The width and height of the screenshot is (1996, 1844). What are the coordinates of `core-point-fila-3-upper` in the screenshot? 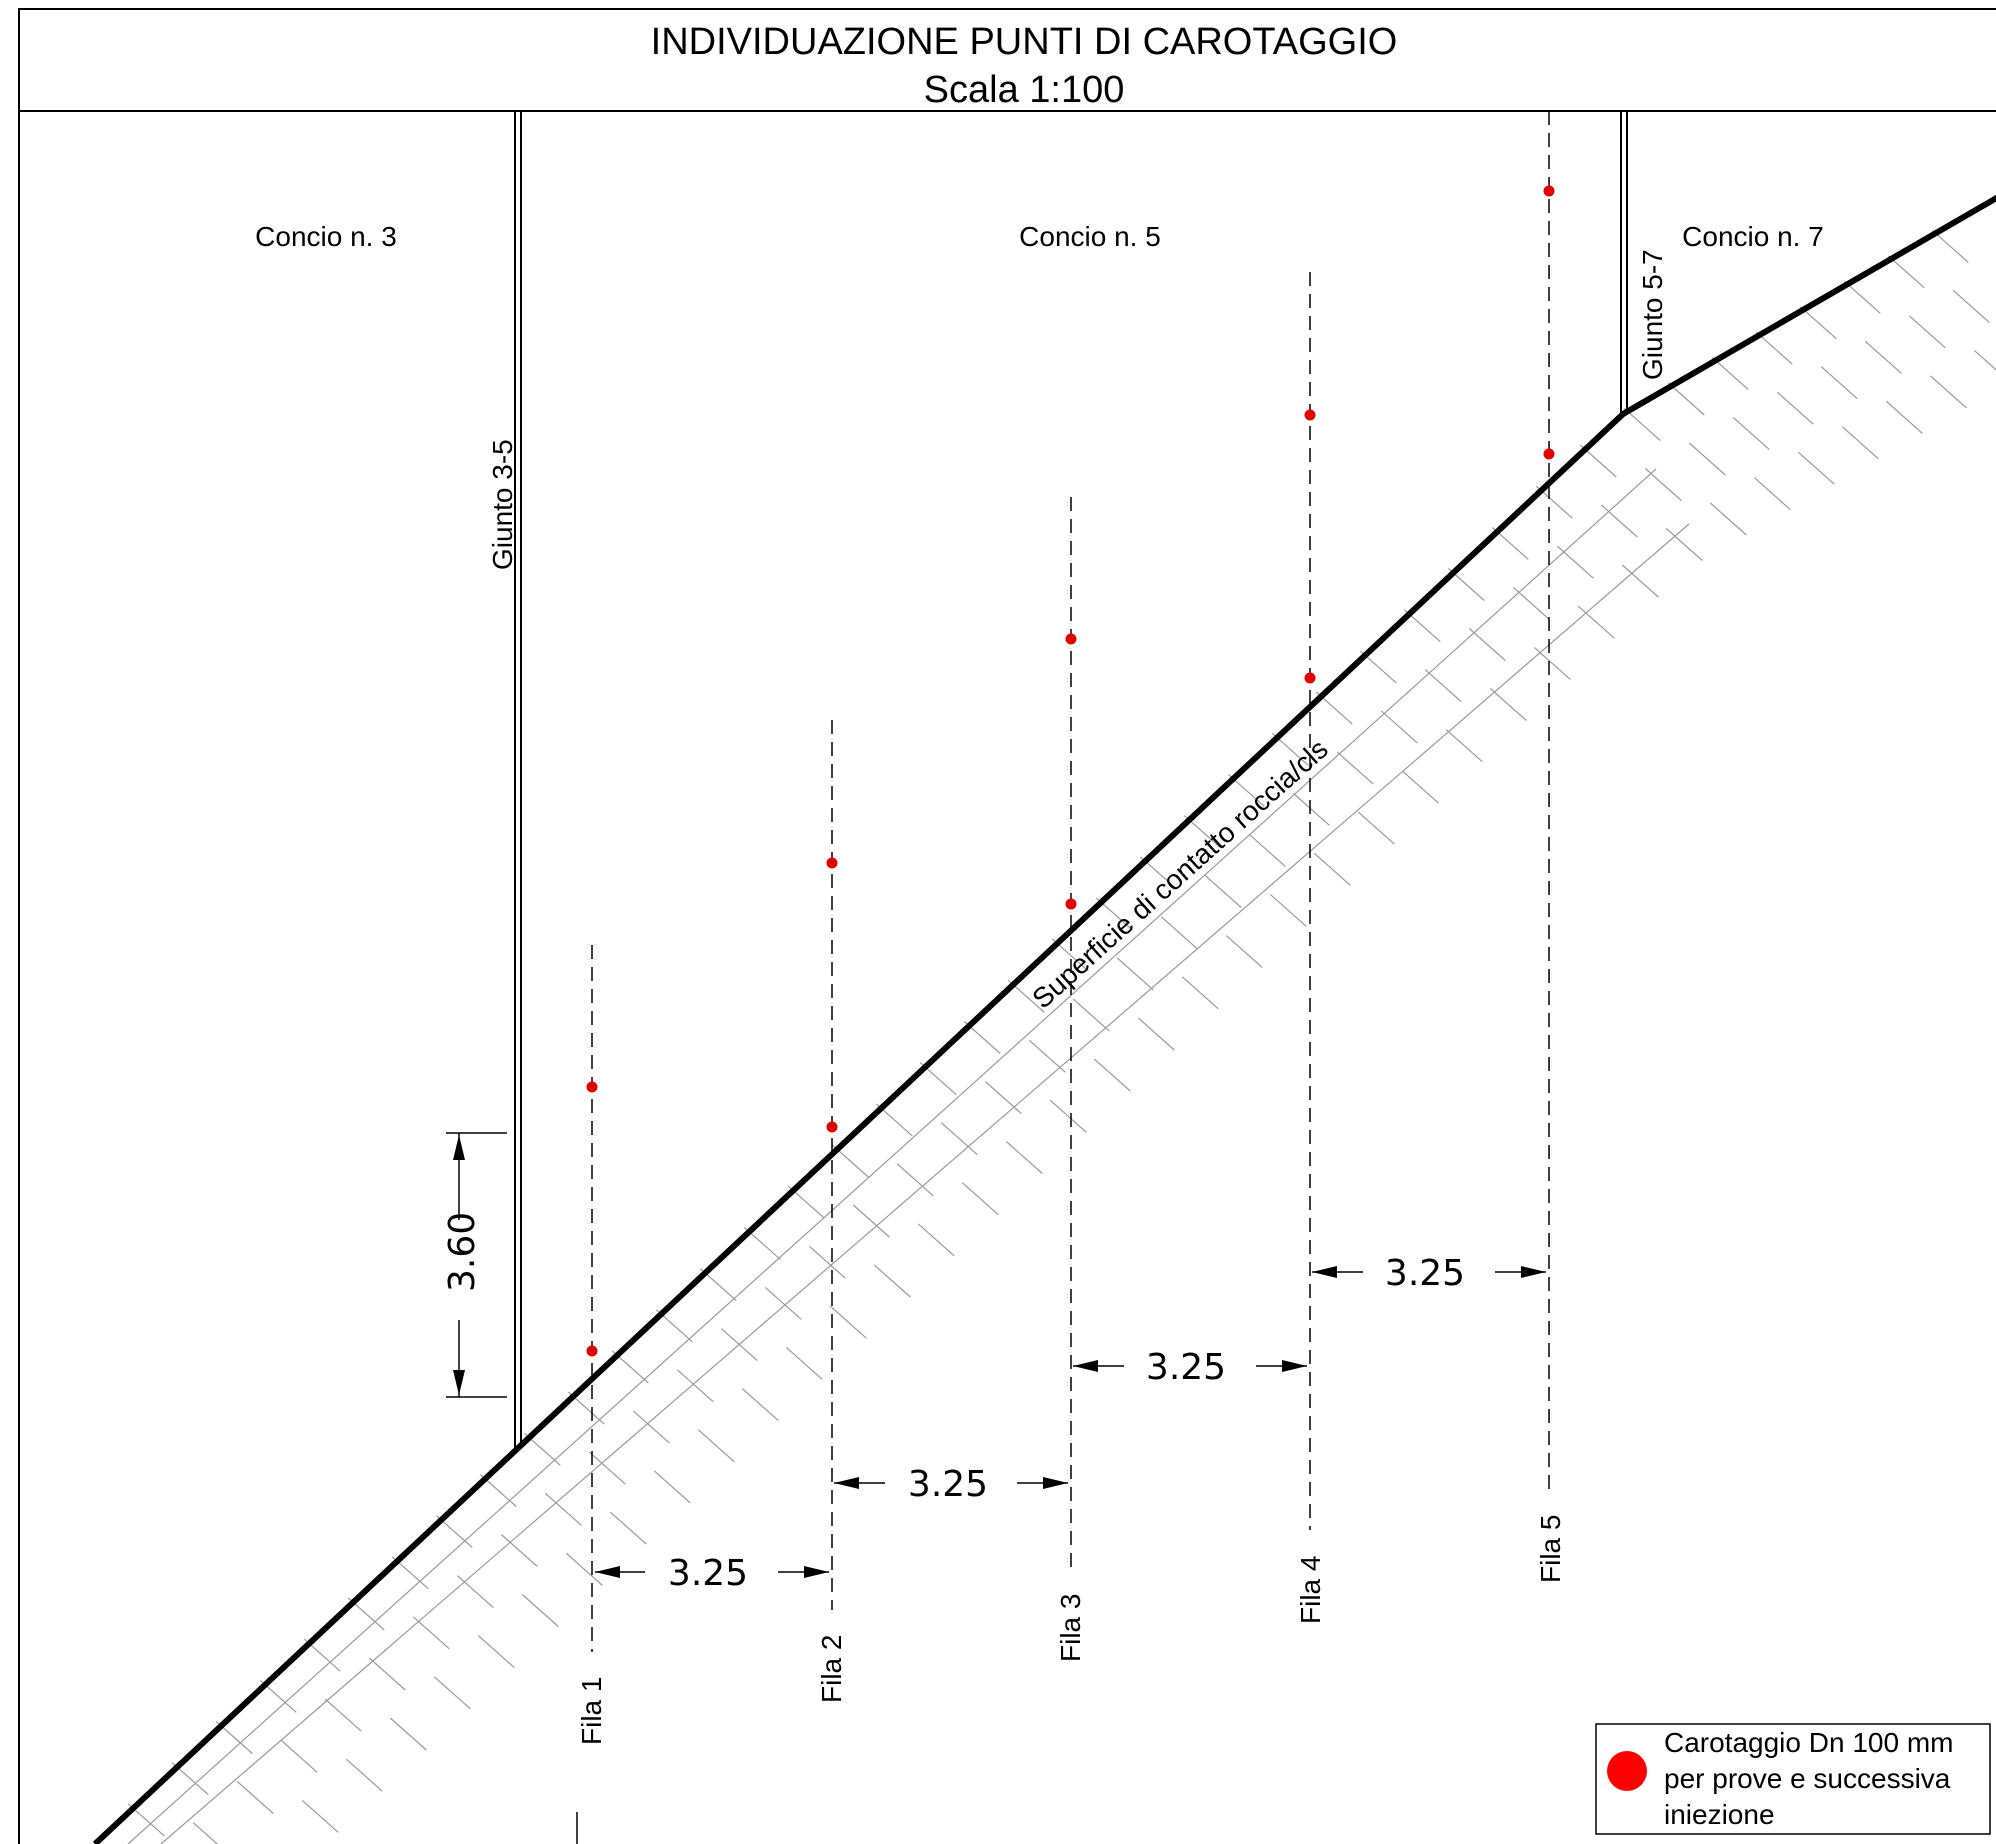 It's located at (1071, 639).